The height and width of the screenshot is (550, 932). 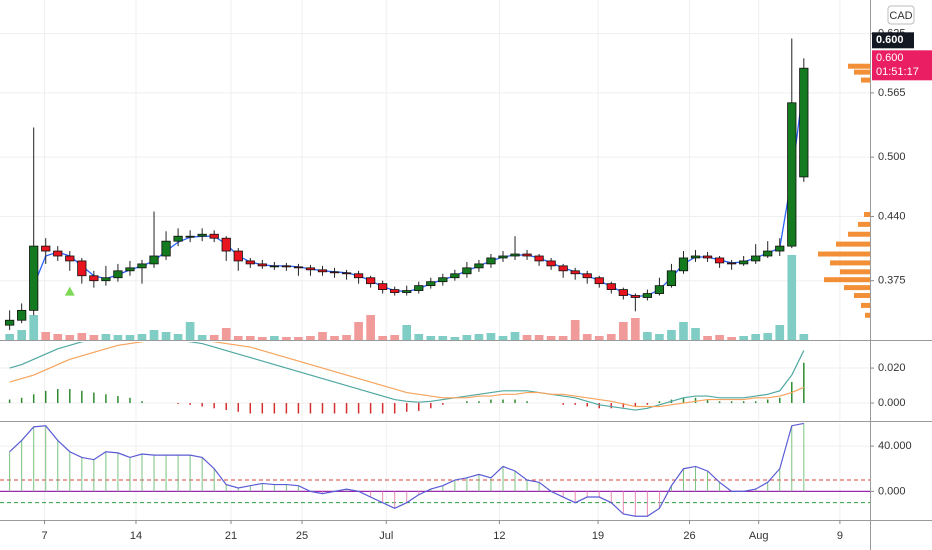 I want to click on currency: CAD, so click(x=900, y=16).